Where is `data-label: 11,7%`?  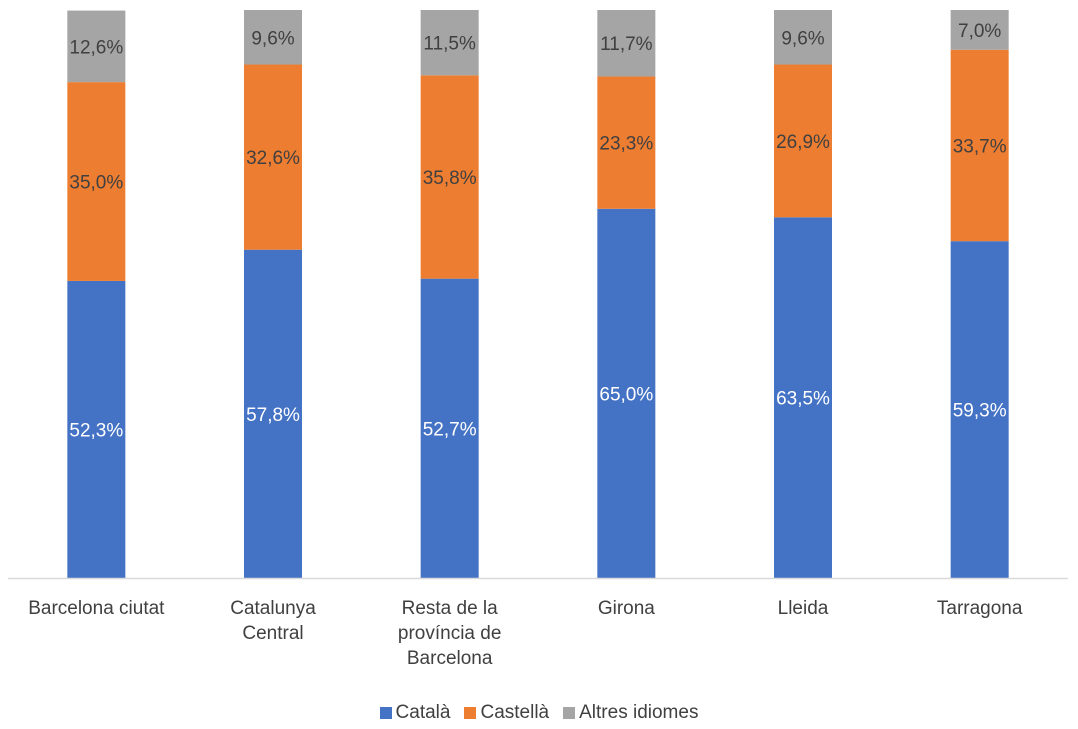 data-label: 11,7% is located at coordinates (626, 44).